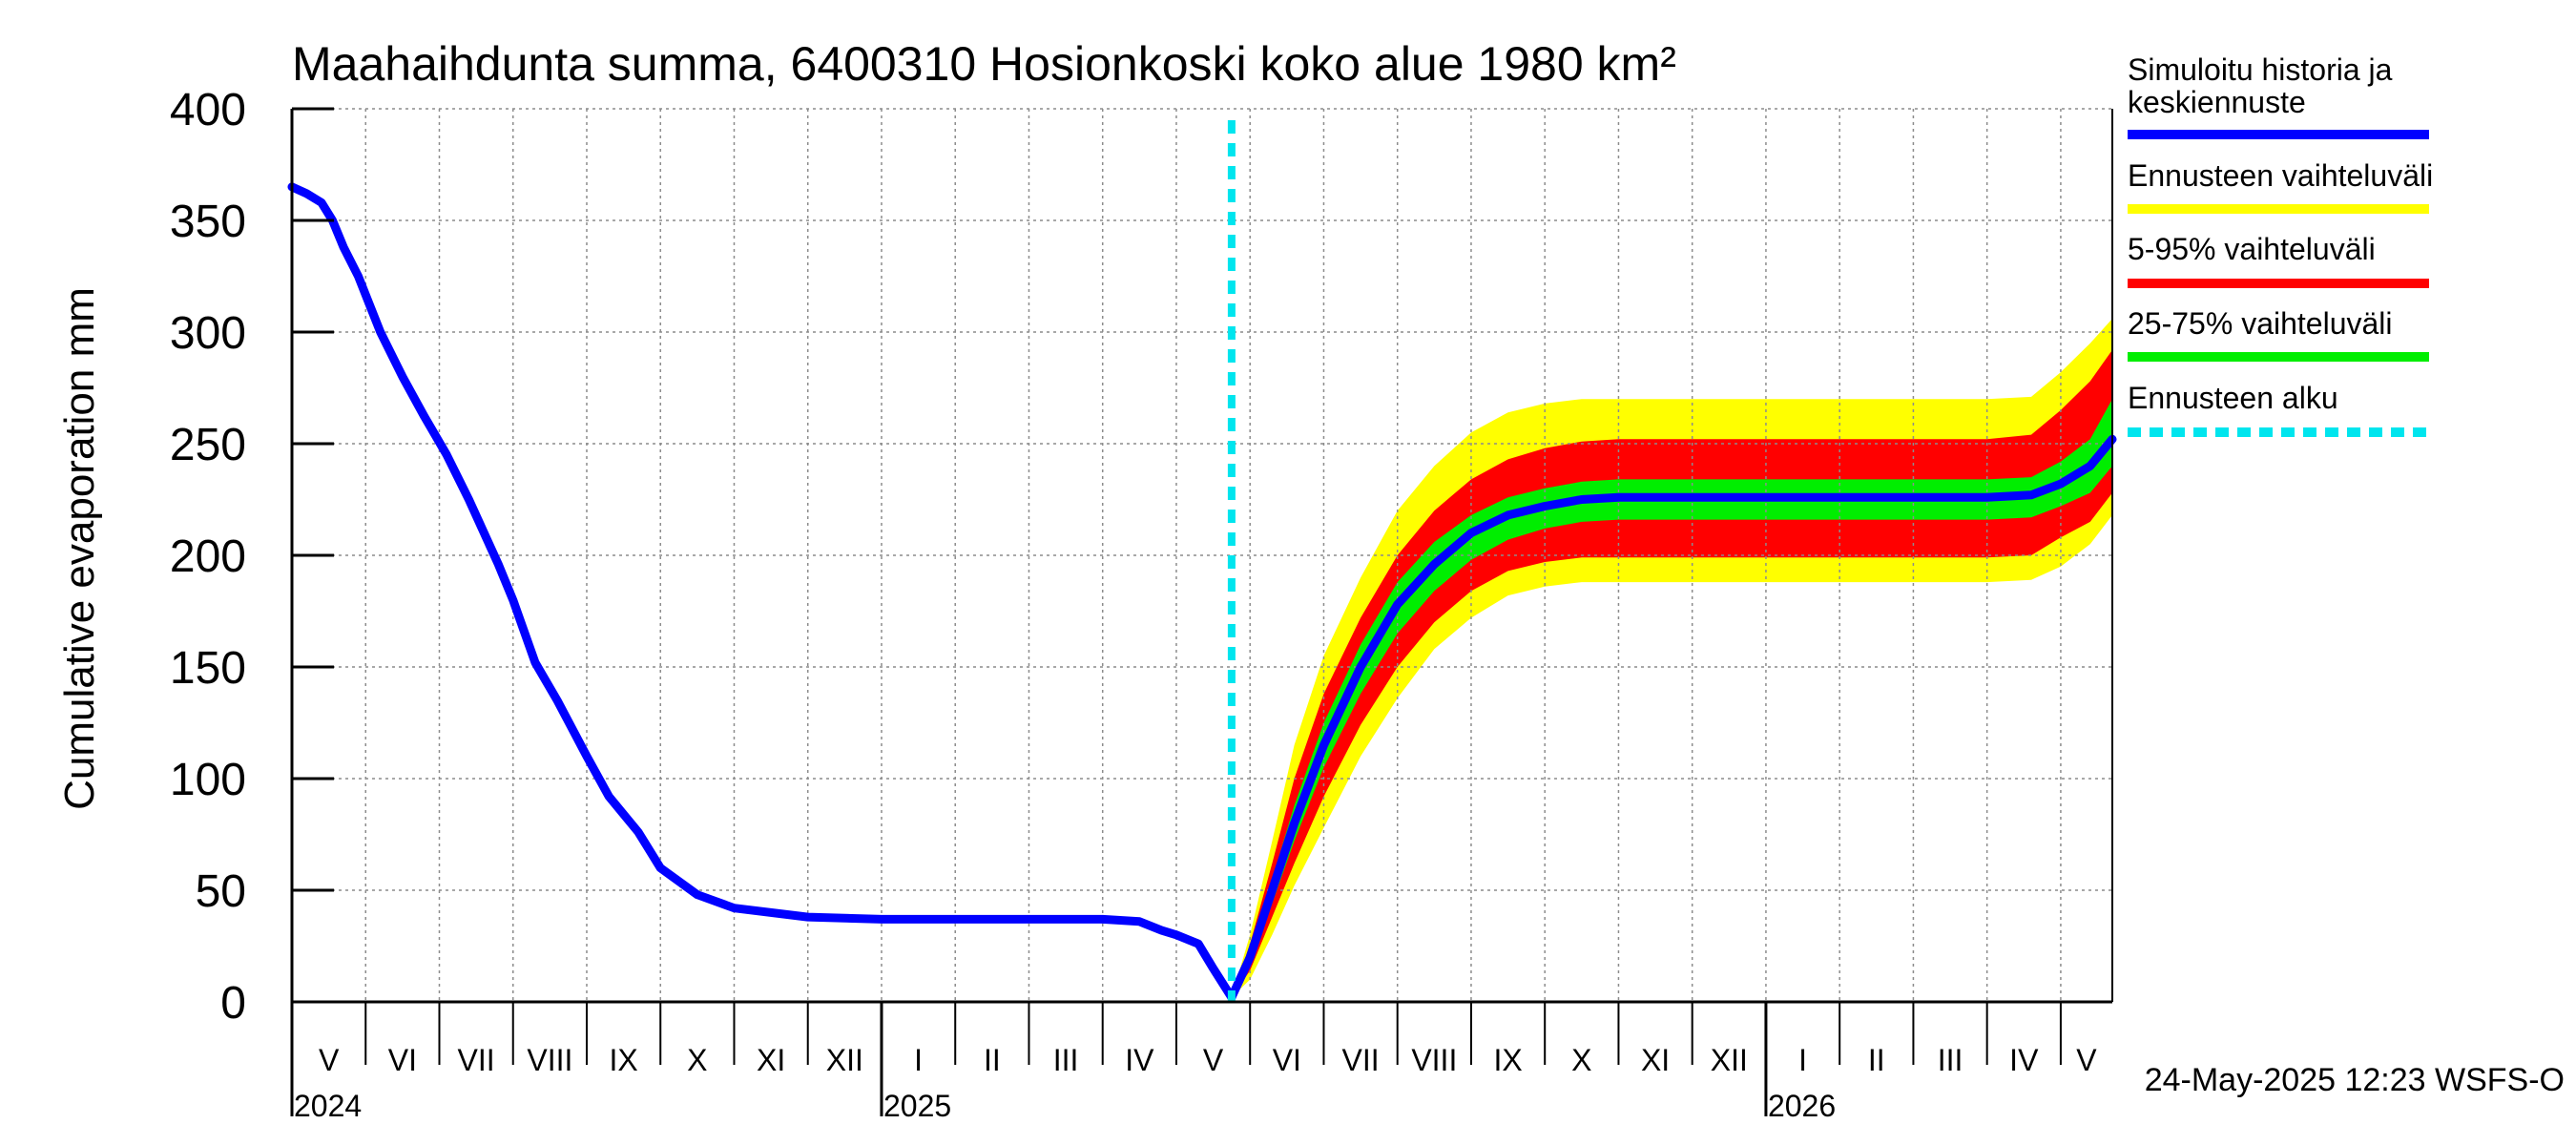  Describe the element at coordinates (1950, 1060) in the screenshot. I see `x-month-label-22: III` at that location.